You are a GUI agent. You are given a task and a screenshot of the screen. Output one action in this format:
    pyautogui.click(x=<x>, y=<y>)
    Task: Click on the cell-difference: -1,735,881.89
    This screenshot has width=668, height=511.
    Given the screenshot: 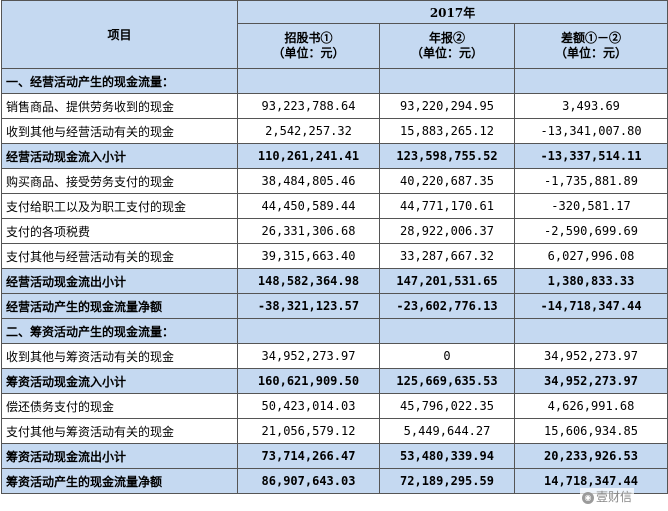 What is the action you would take?
    pyautogui.click(x=590, y=181)
    